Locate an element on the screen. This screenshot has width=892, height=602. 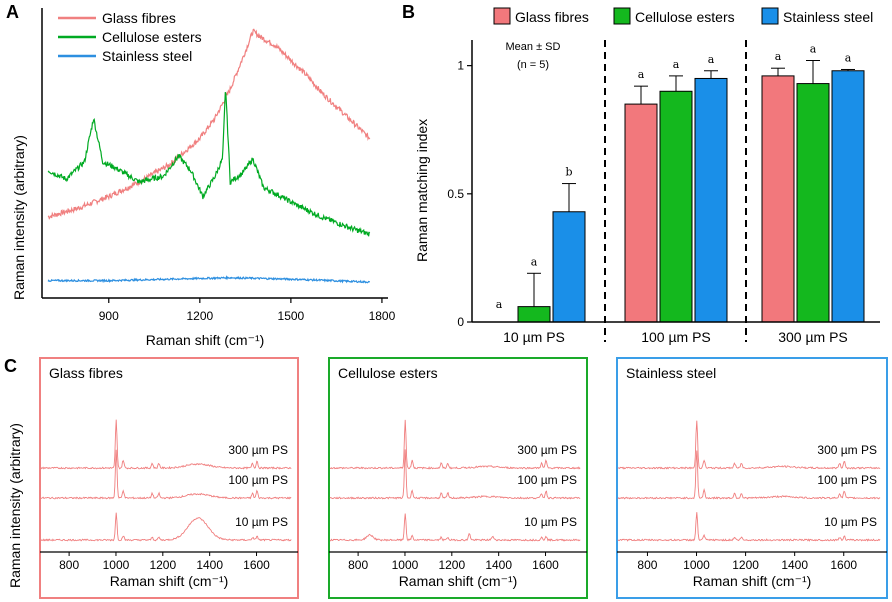
panel-b-note-n: (n = 5) is located at coordinates (533, 65).